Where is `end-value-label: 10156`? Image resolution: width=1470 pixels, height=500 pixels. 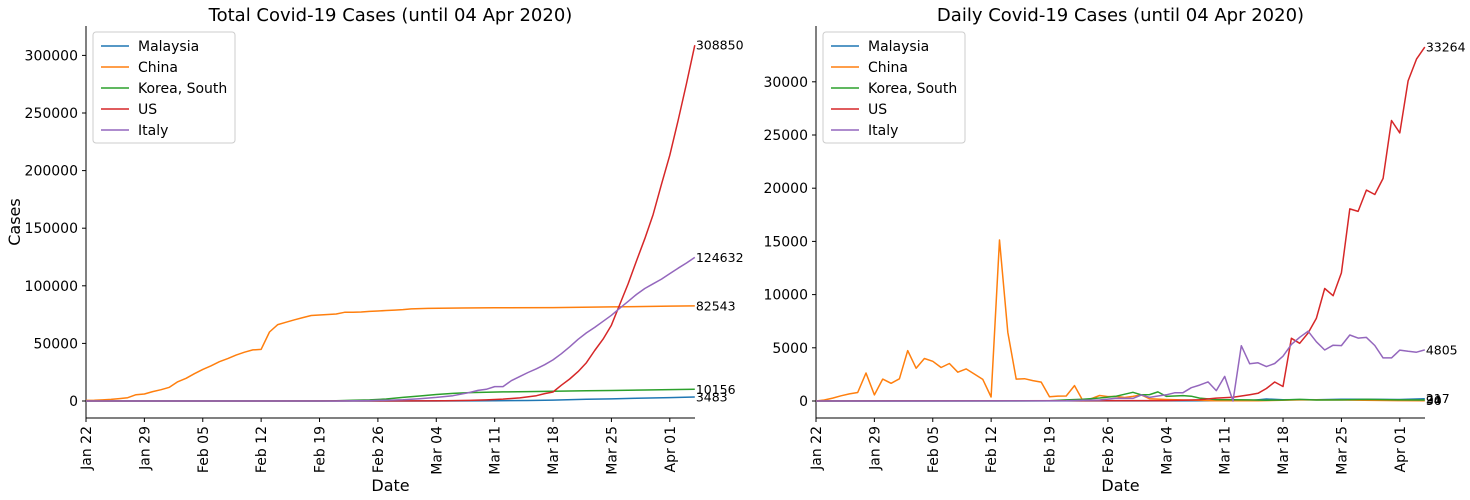
end-value-label: 10156 is located at coordinates (716, 389).